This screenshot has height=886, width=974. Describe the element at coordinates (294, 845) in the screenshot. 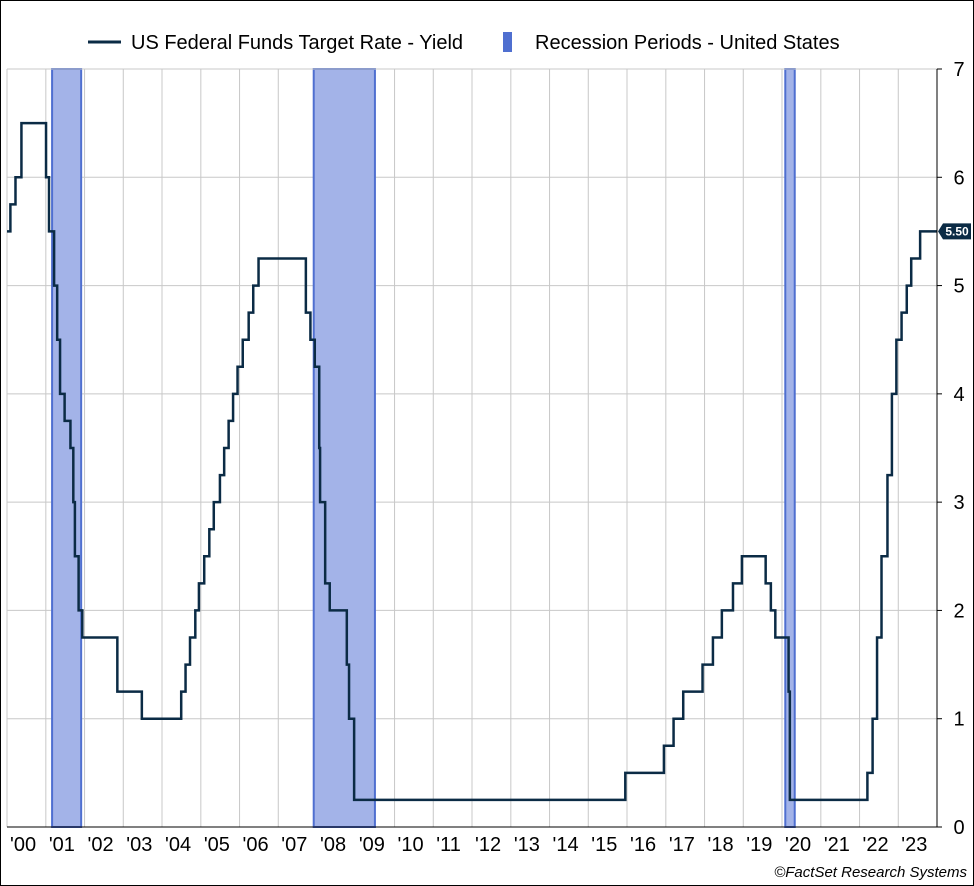

I see `x-tick-label: '07` at that location.